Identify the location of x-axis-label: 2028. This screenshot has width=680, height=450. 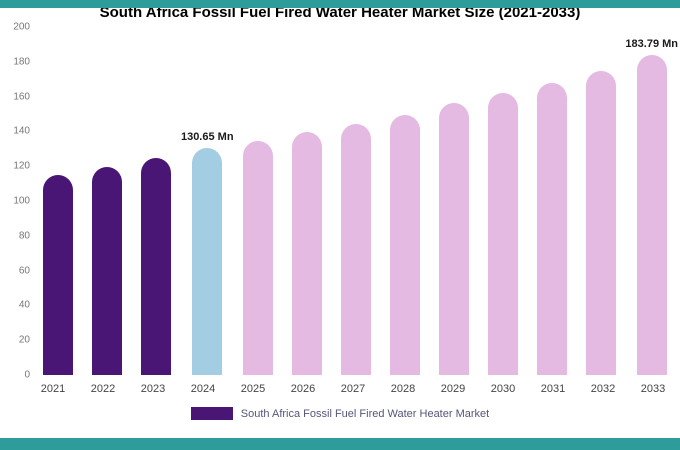
(403, 389).